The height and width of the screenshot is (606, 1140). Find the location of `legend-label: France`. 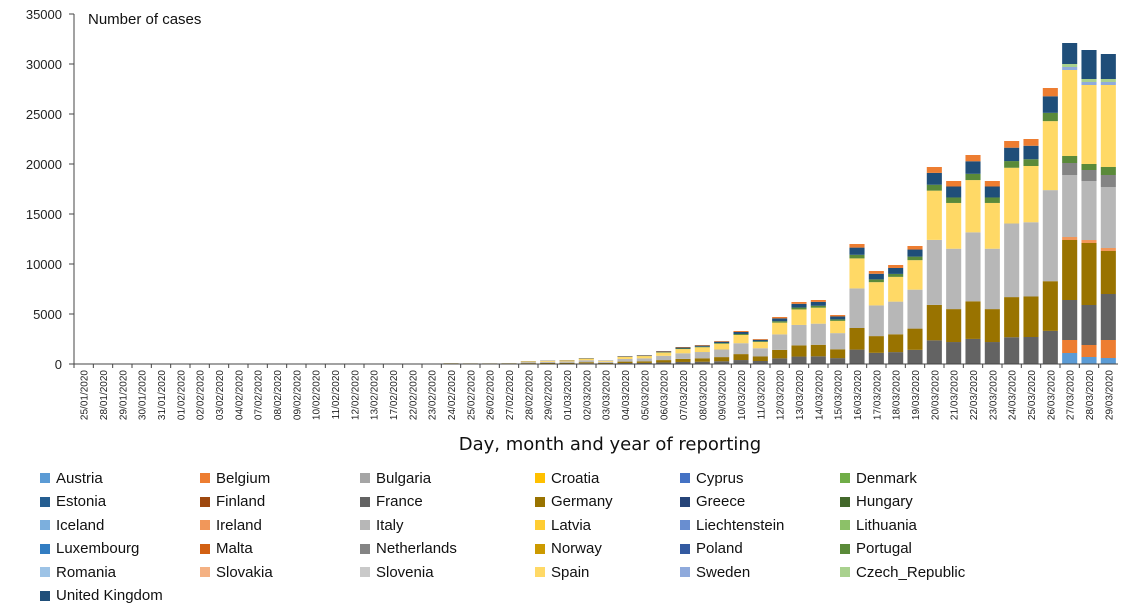

legend-label: France is located at coordinates (399, 501).